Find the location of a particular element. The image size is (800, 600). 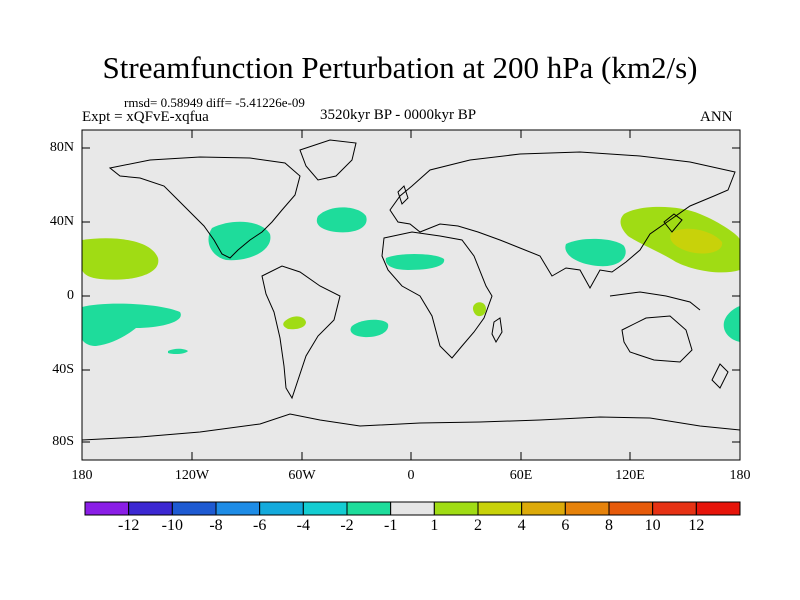

colorbar-label-0: -12 is located at coordinates (128, 525).